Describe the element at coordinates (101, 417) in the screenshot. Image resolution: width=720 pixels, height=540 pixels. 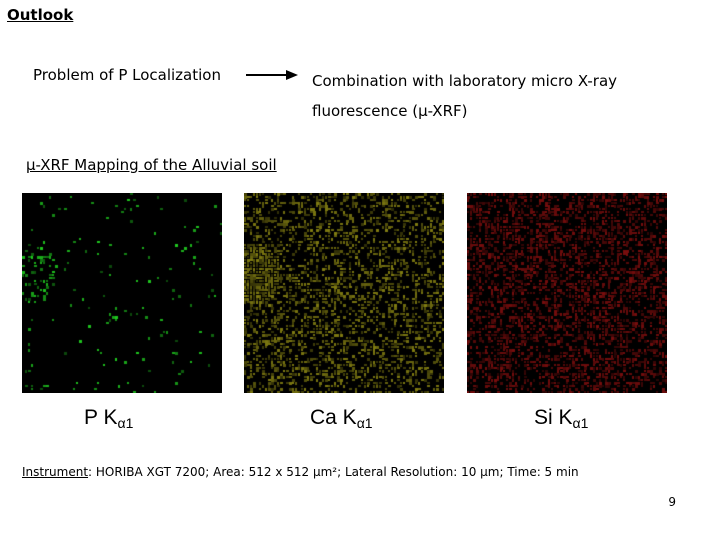
I see `p-element: P K` at that location.